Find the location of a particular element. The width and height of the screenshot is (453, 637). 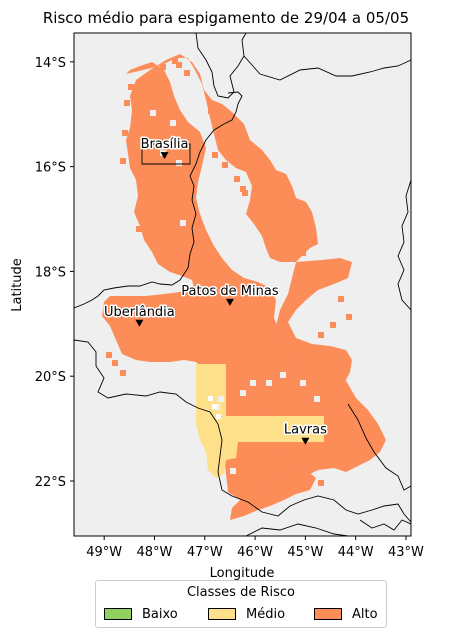

border-df is located at coordinates (166, 154).